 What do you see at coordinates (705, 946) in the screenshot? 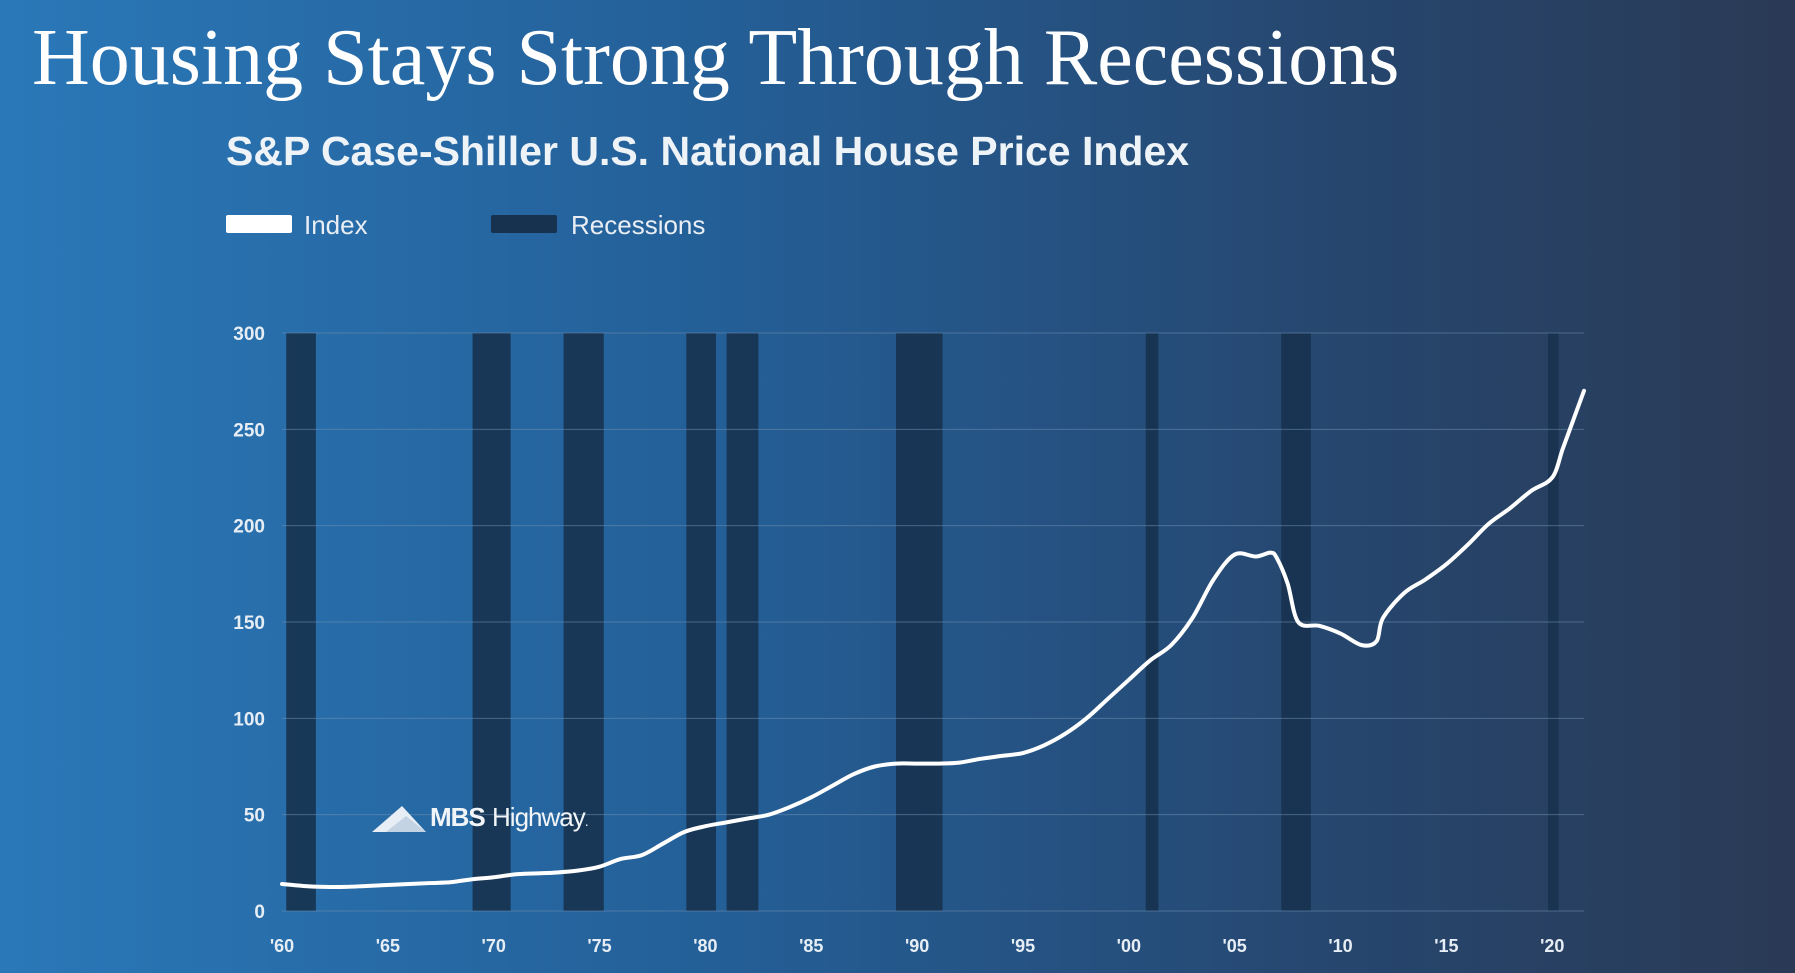
I see `x-tick-label: '80` at bounding box center [705, 946].